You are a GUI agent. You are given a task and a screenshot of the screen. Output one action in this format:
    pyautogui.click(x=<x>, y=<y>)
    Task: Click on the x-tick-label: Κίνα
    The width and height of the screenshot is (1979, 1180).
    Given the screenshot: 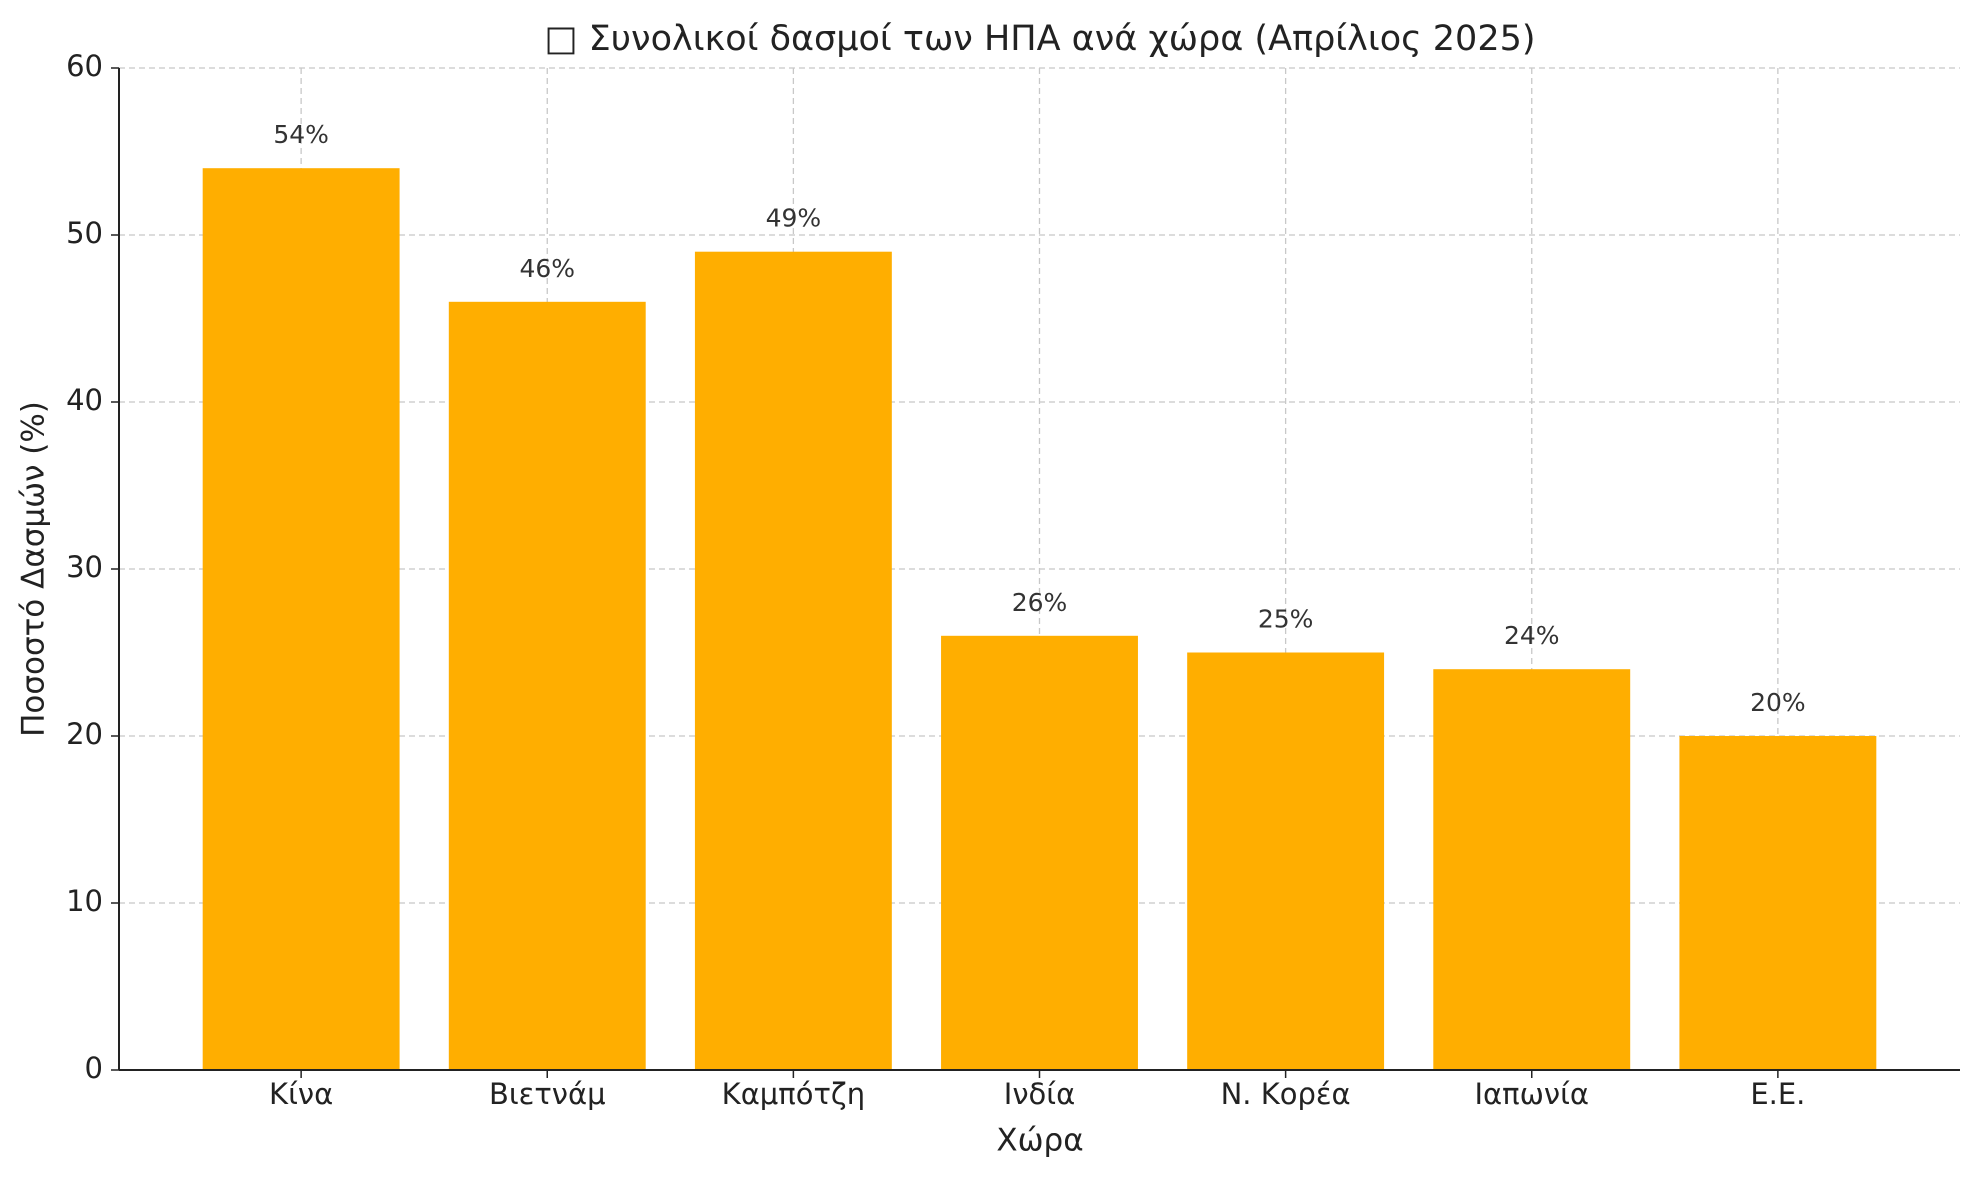 What is the action you would take?
    pyautogui.click(x=301, y=1094)
    